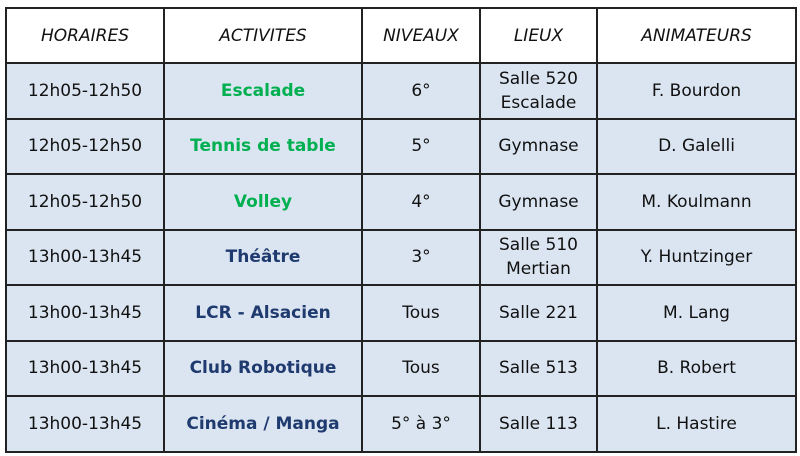  What do you see at coordinates (263, 202) in the screenshot?
I see `activity-cell: Volley` at bounding box center [263, 202].